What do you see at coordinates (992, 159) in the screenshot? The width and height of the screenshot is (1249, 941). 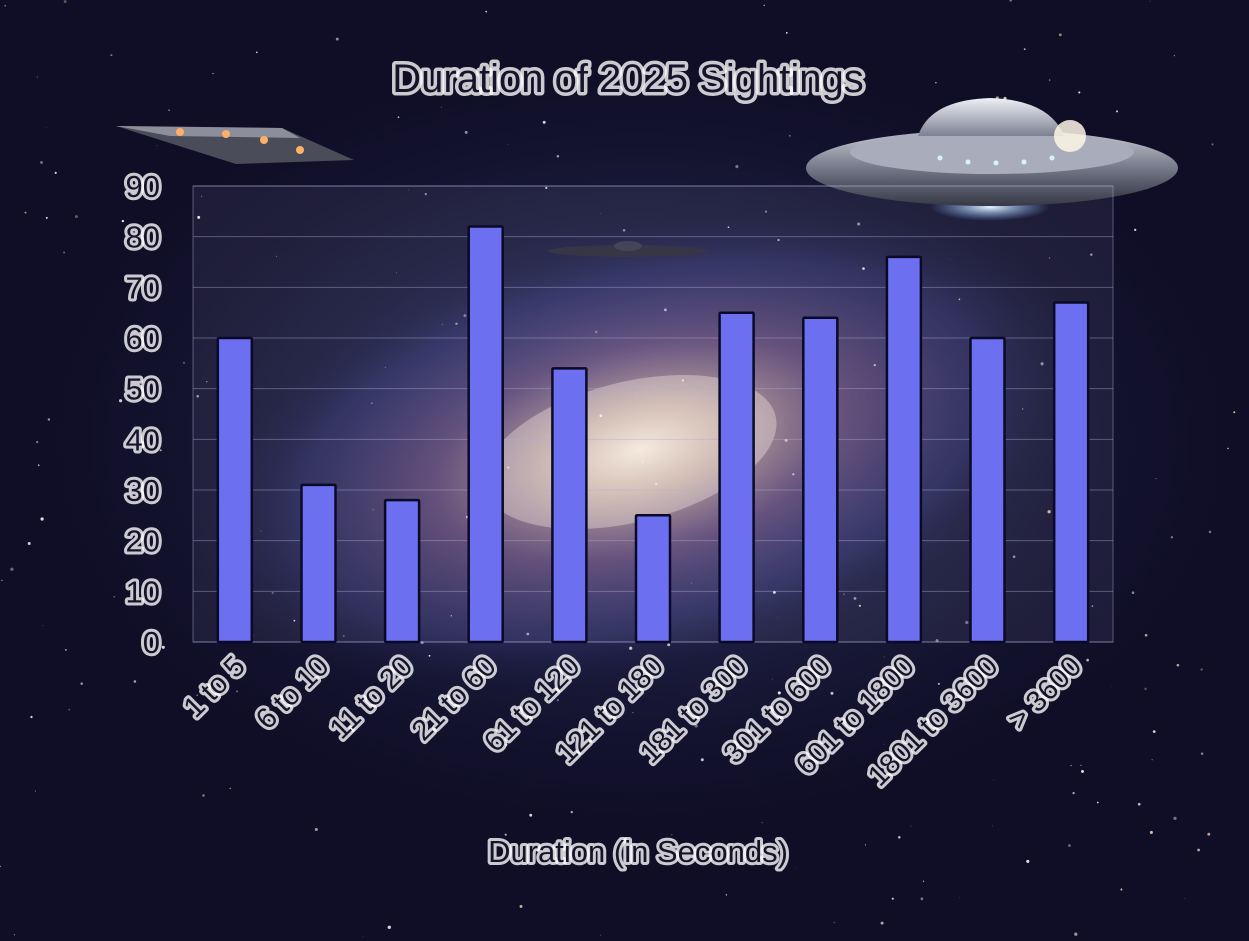 I see `ufo-illustration-right` at bounding box center [992, 159].